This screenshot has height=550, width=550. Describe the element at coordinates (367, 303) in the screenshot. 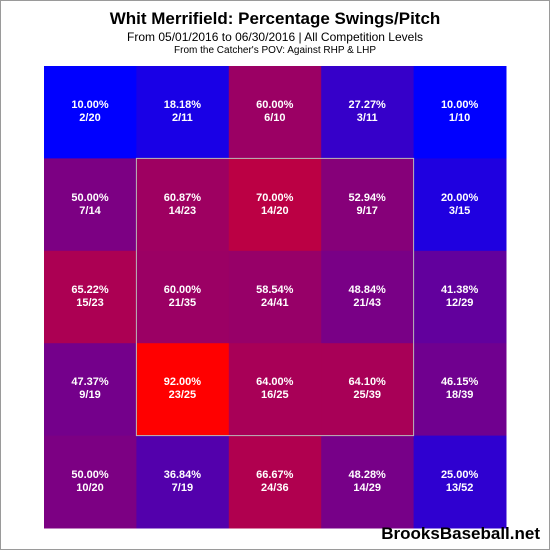

I see `cell-ratio: 21/43` at that location.